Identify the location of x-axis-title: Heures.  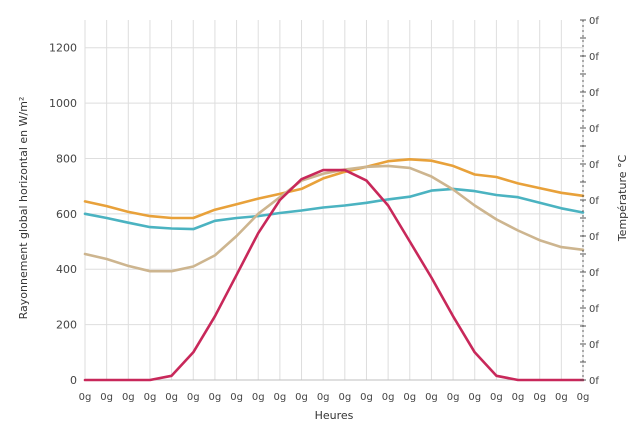
(334, 415).